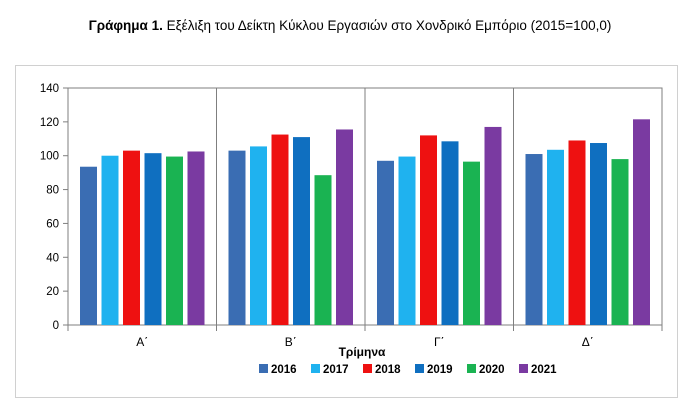 This screenshot has height=410, width=700. What do you see at coordinates (450, 233) in the screenshot?
I see `bar-2019-q3` at bounding box center [450, 233].